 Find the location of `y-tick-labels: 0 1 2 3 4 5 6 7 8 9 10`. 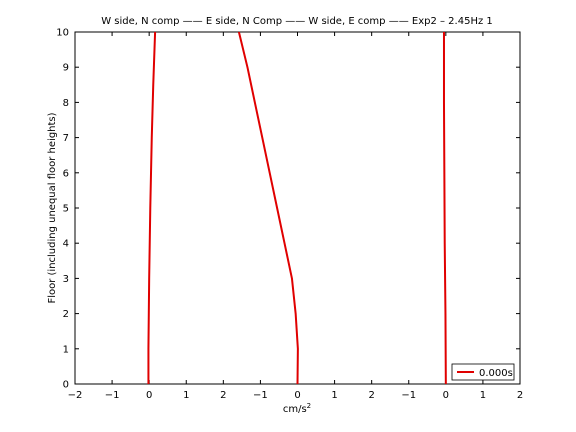

y-tick-labels: 0 1 2 3 4 5 6 7 8 9 10 is located at coordinates (62, 209).